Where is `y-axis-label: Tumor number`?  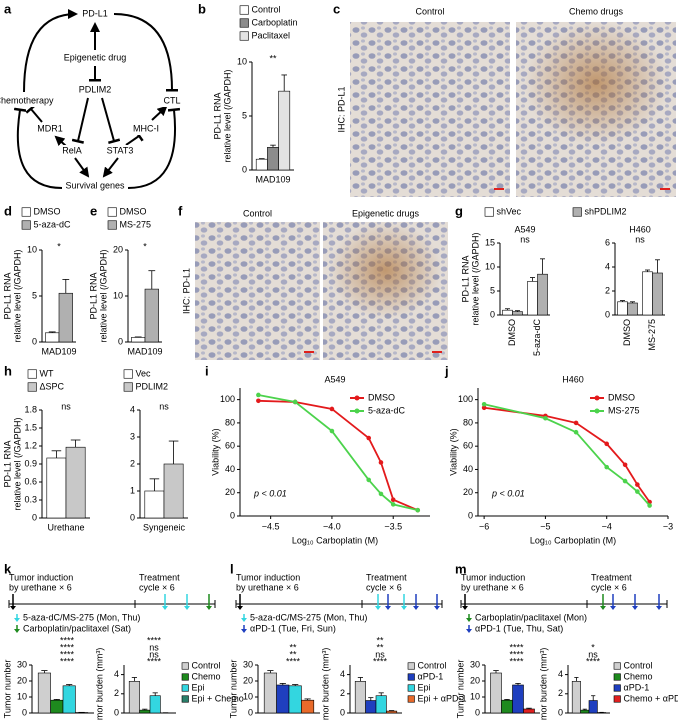 y-axis-label: Tumor number is located at coordinates (233, 689).